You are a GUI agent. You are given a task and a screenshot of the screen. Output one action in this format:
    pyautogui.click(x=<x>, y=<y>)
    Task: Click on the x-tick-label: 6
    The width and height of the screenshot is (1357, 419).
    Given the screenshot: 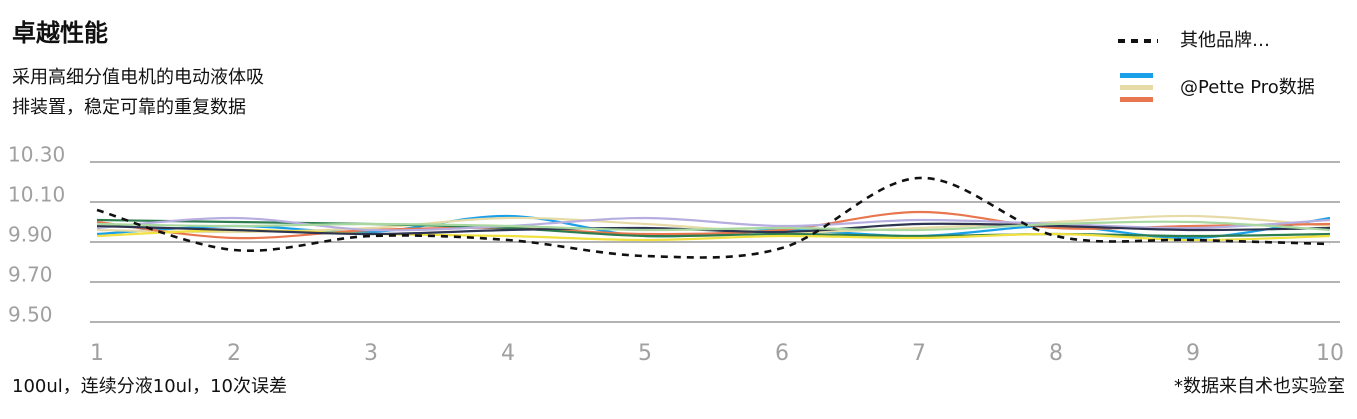 What is the action you would take?
    pyautogui.click(x=782, y=353)
    